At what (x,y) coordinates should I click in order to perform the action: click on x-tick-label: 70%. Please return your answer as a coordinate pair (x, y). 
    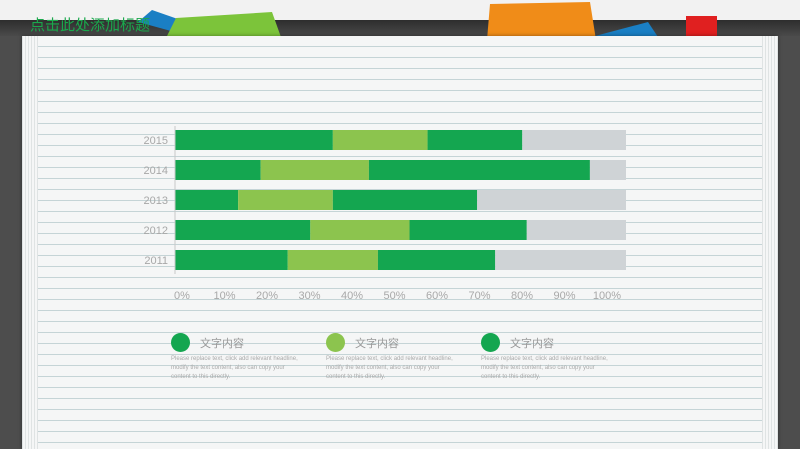
    Looking at the image, I should click on (479, 296).